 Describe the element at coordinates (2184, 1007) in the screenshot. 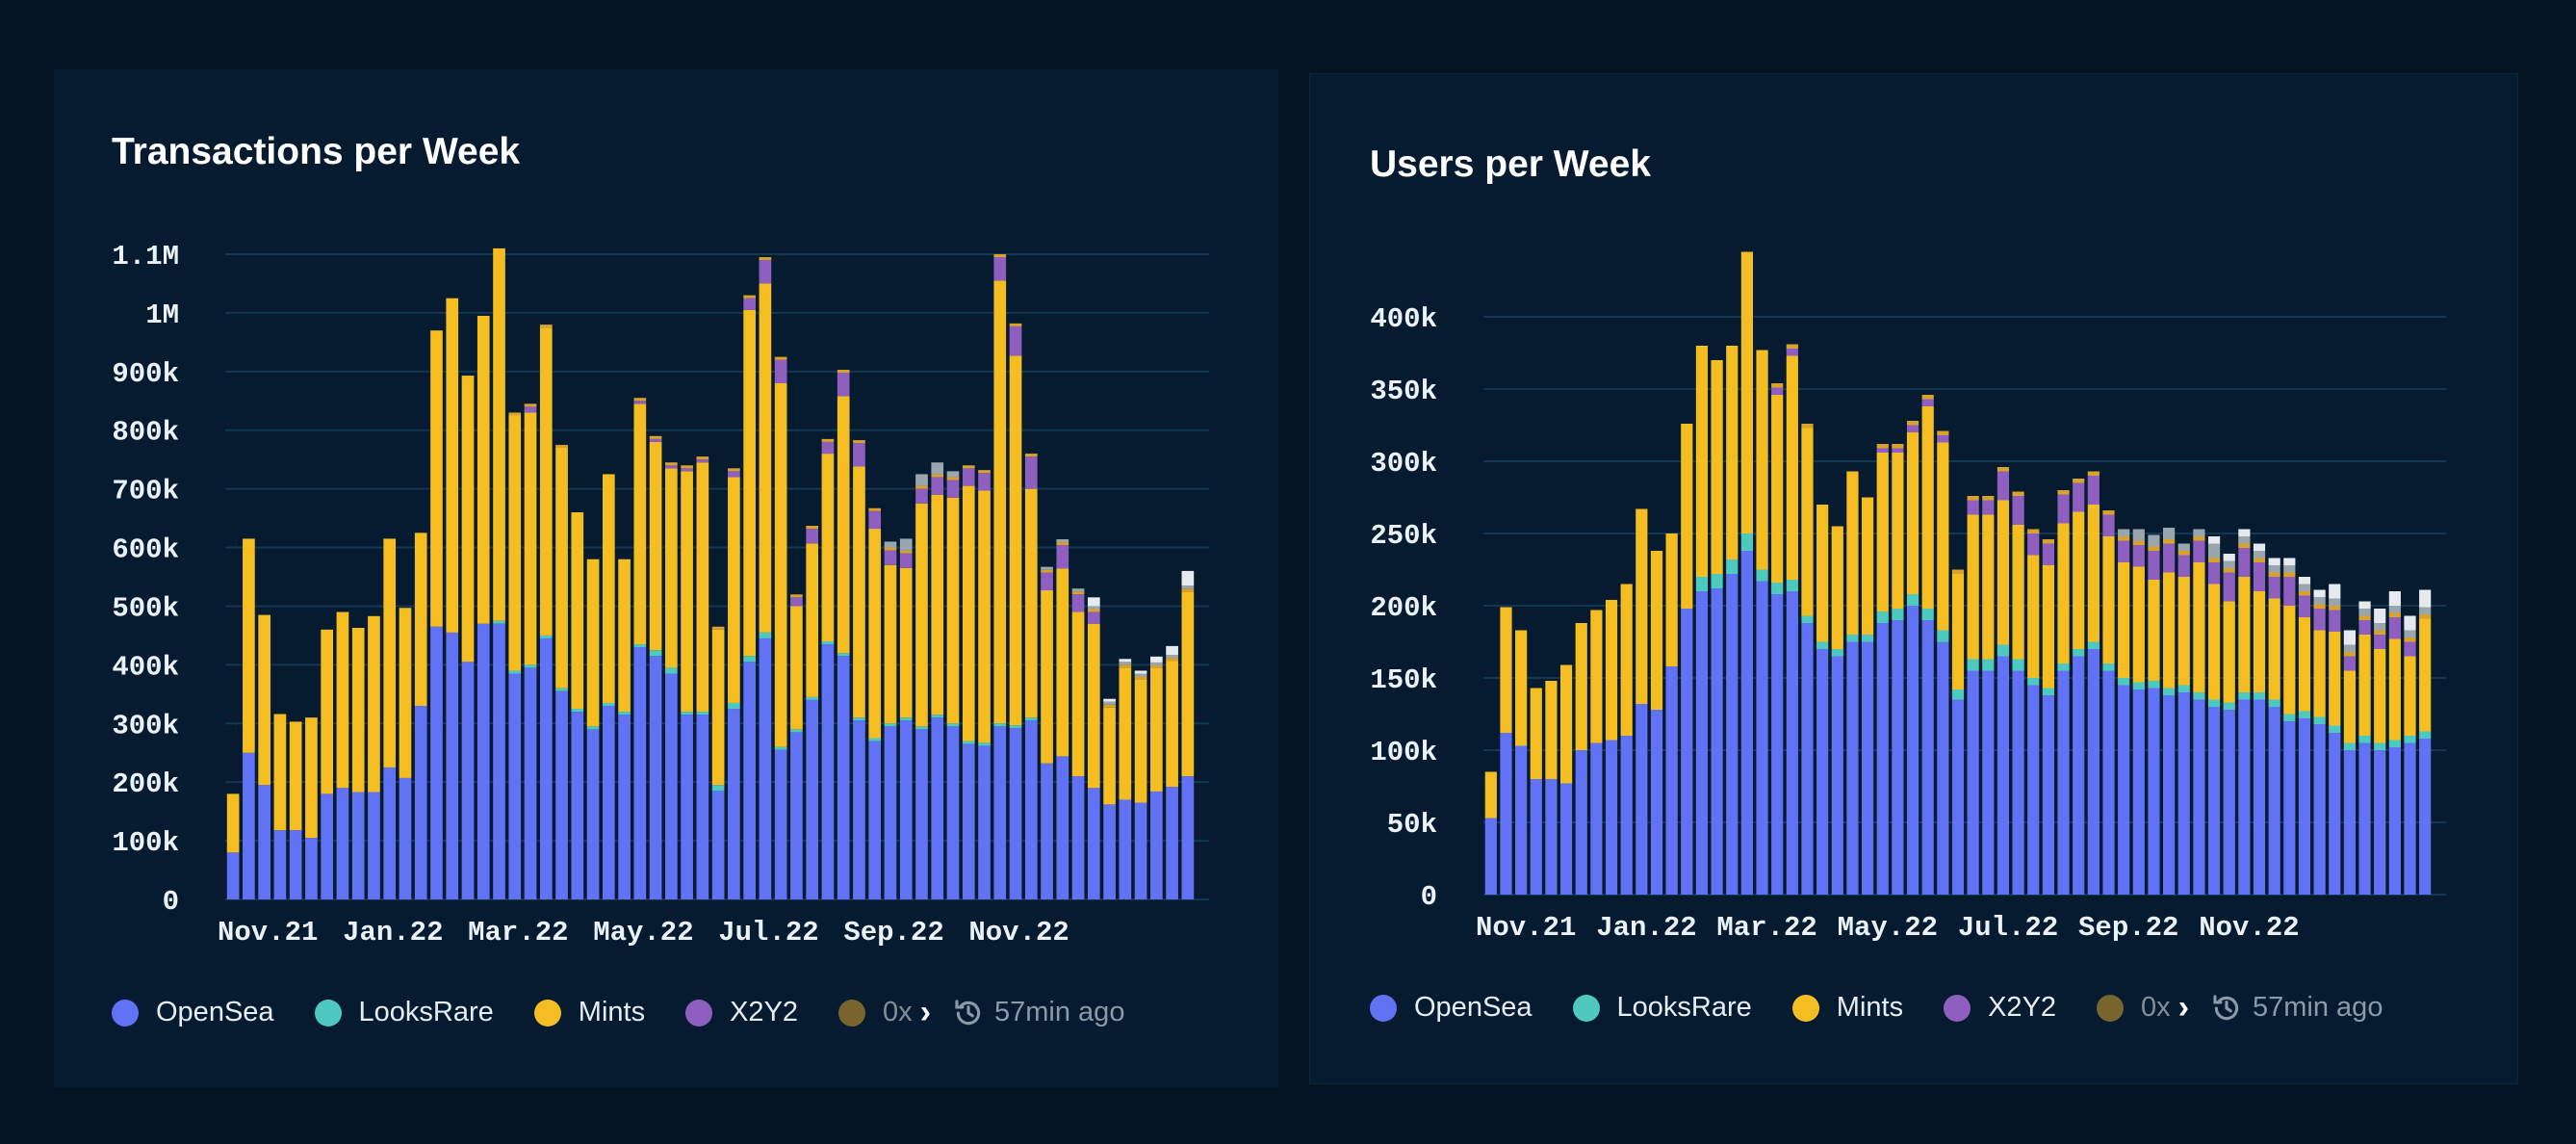

I see `chevron-right-icon: ›` at that location.